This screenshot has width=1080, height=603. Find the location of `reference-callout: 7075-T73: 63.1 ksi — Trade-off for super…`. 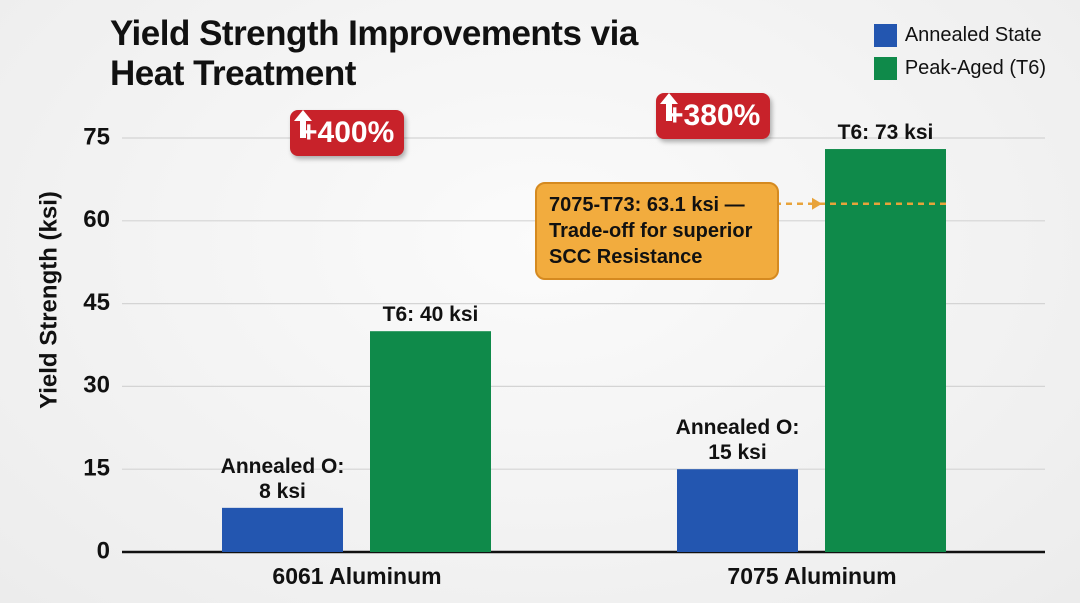

reference-callout: 7075-T73: 63.1 ksi — Trade-off for super… is located at coordinates (657, 231).